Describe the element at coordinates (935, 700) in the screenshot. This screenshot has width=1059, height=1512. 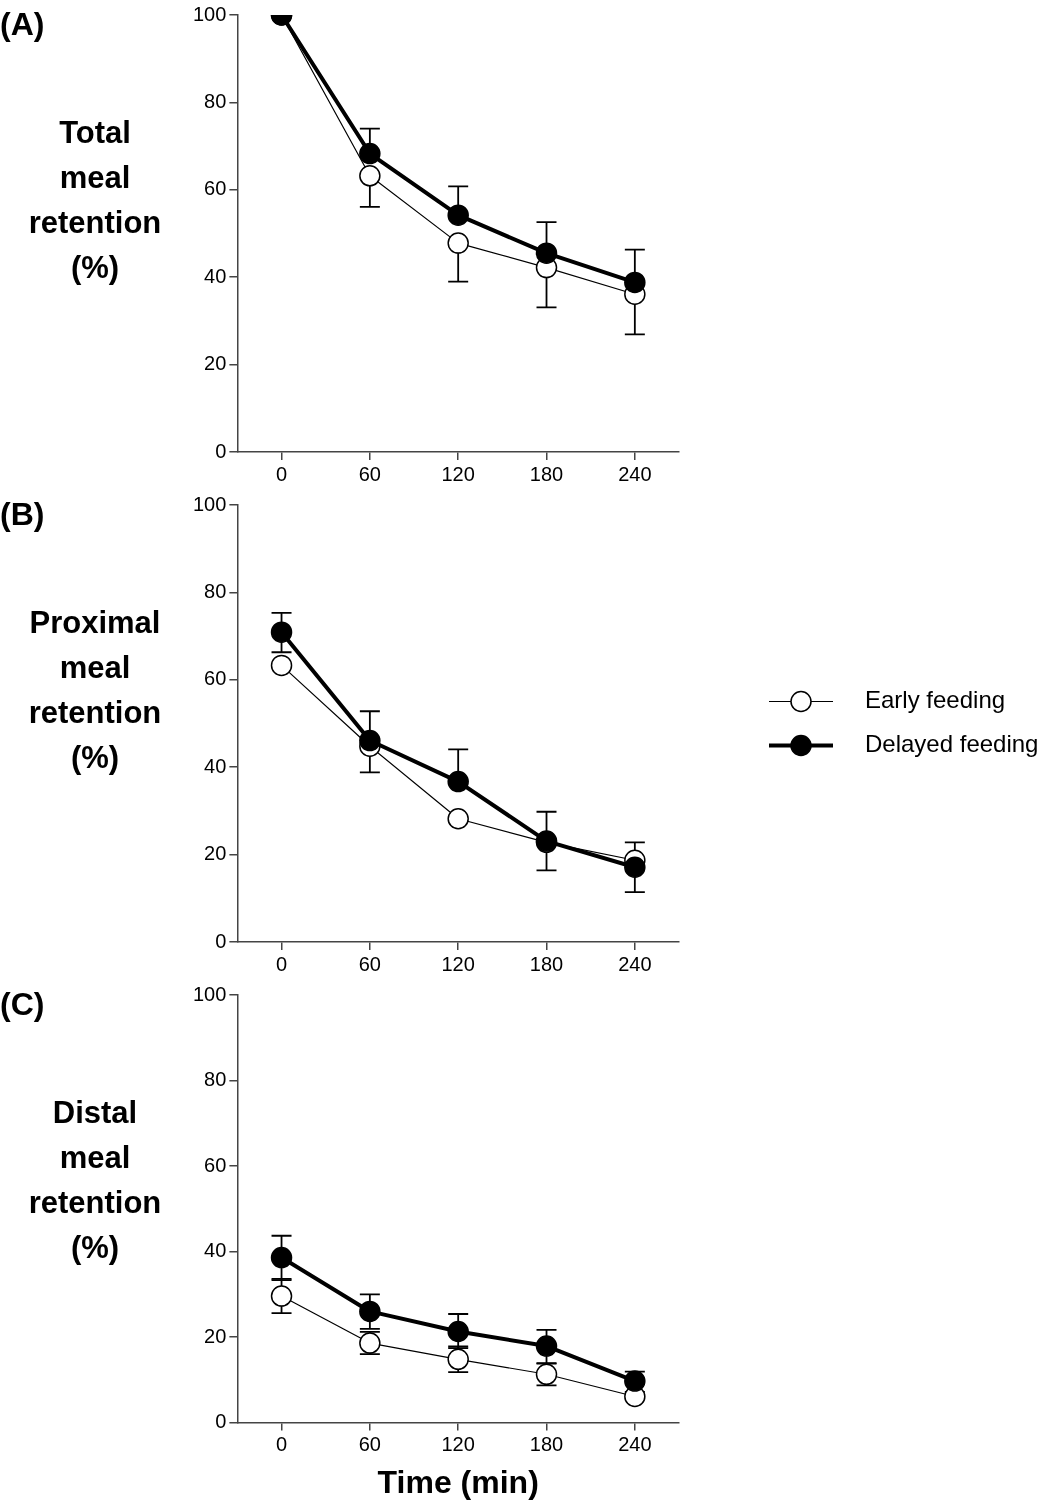
I see `legend-label: Early feeding` at that location.